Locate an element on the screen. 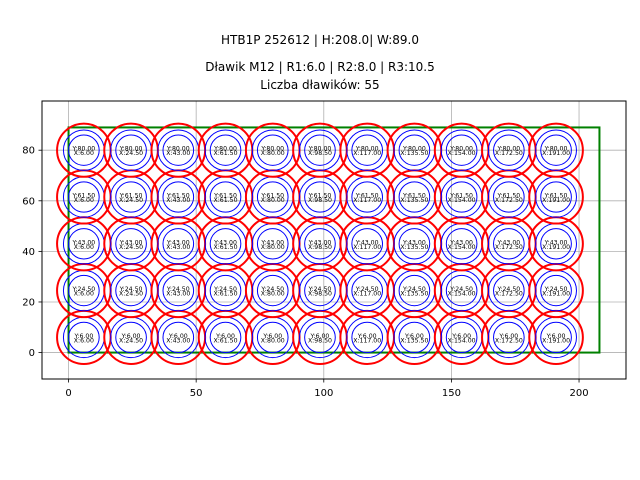 The image size is (640, 480). cable-gland: Y:24.50X:61.50 is located at coordinates (225, 291).